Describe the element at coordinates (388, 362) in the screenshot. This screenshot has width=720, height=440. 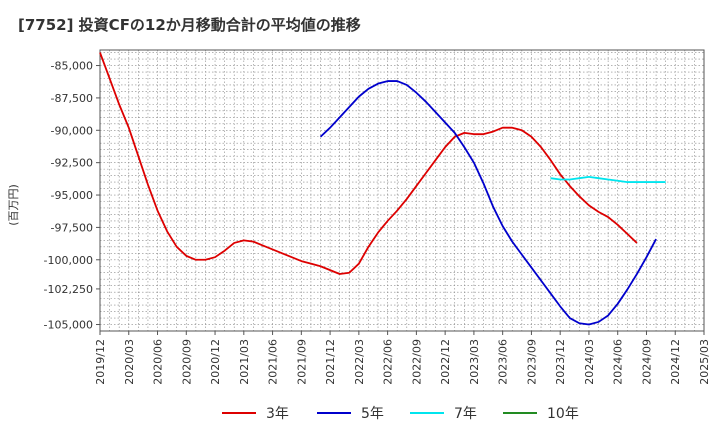
I see `x-tick-label: 2022/06` at that location.